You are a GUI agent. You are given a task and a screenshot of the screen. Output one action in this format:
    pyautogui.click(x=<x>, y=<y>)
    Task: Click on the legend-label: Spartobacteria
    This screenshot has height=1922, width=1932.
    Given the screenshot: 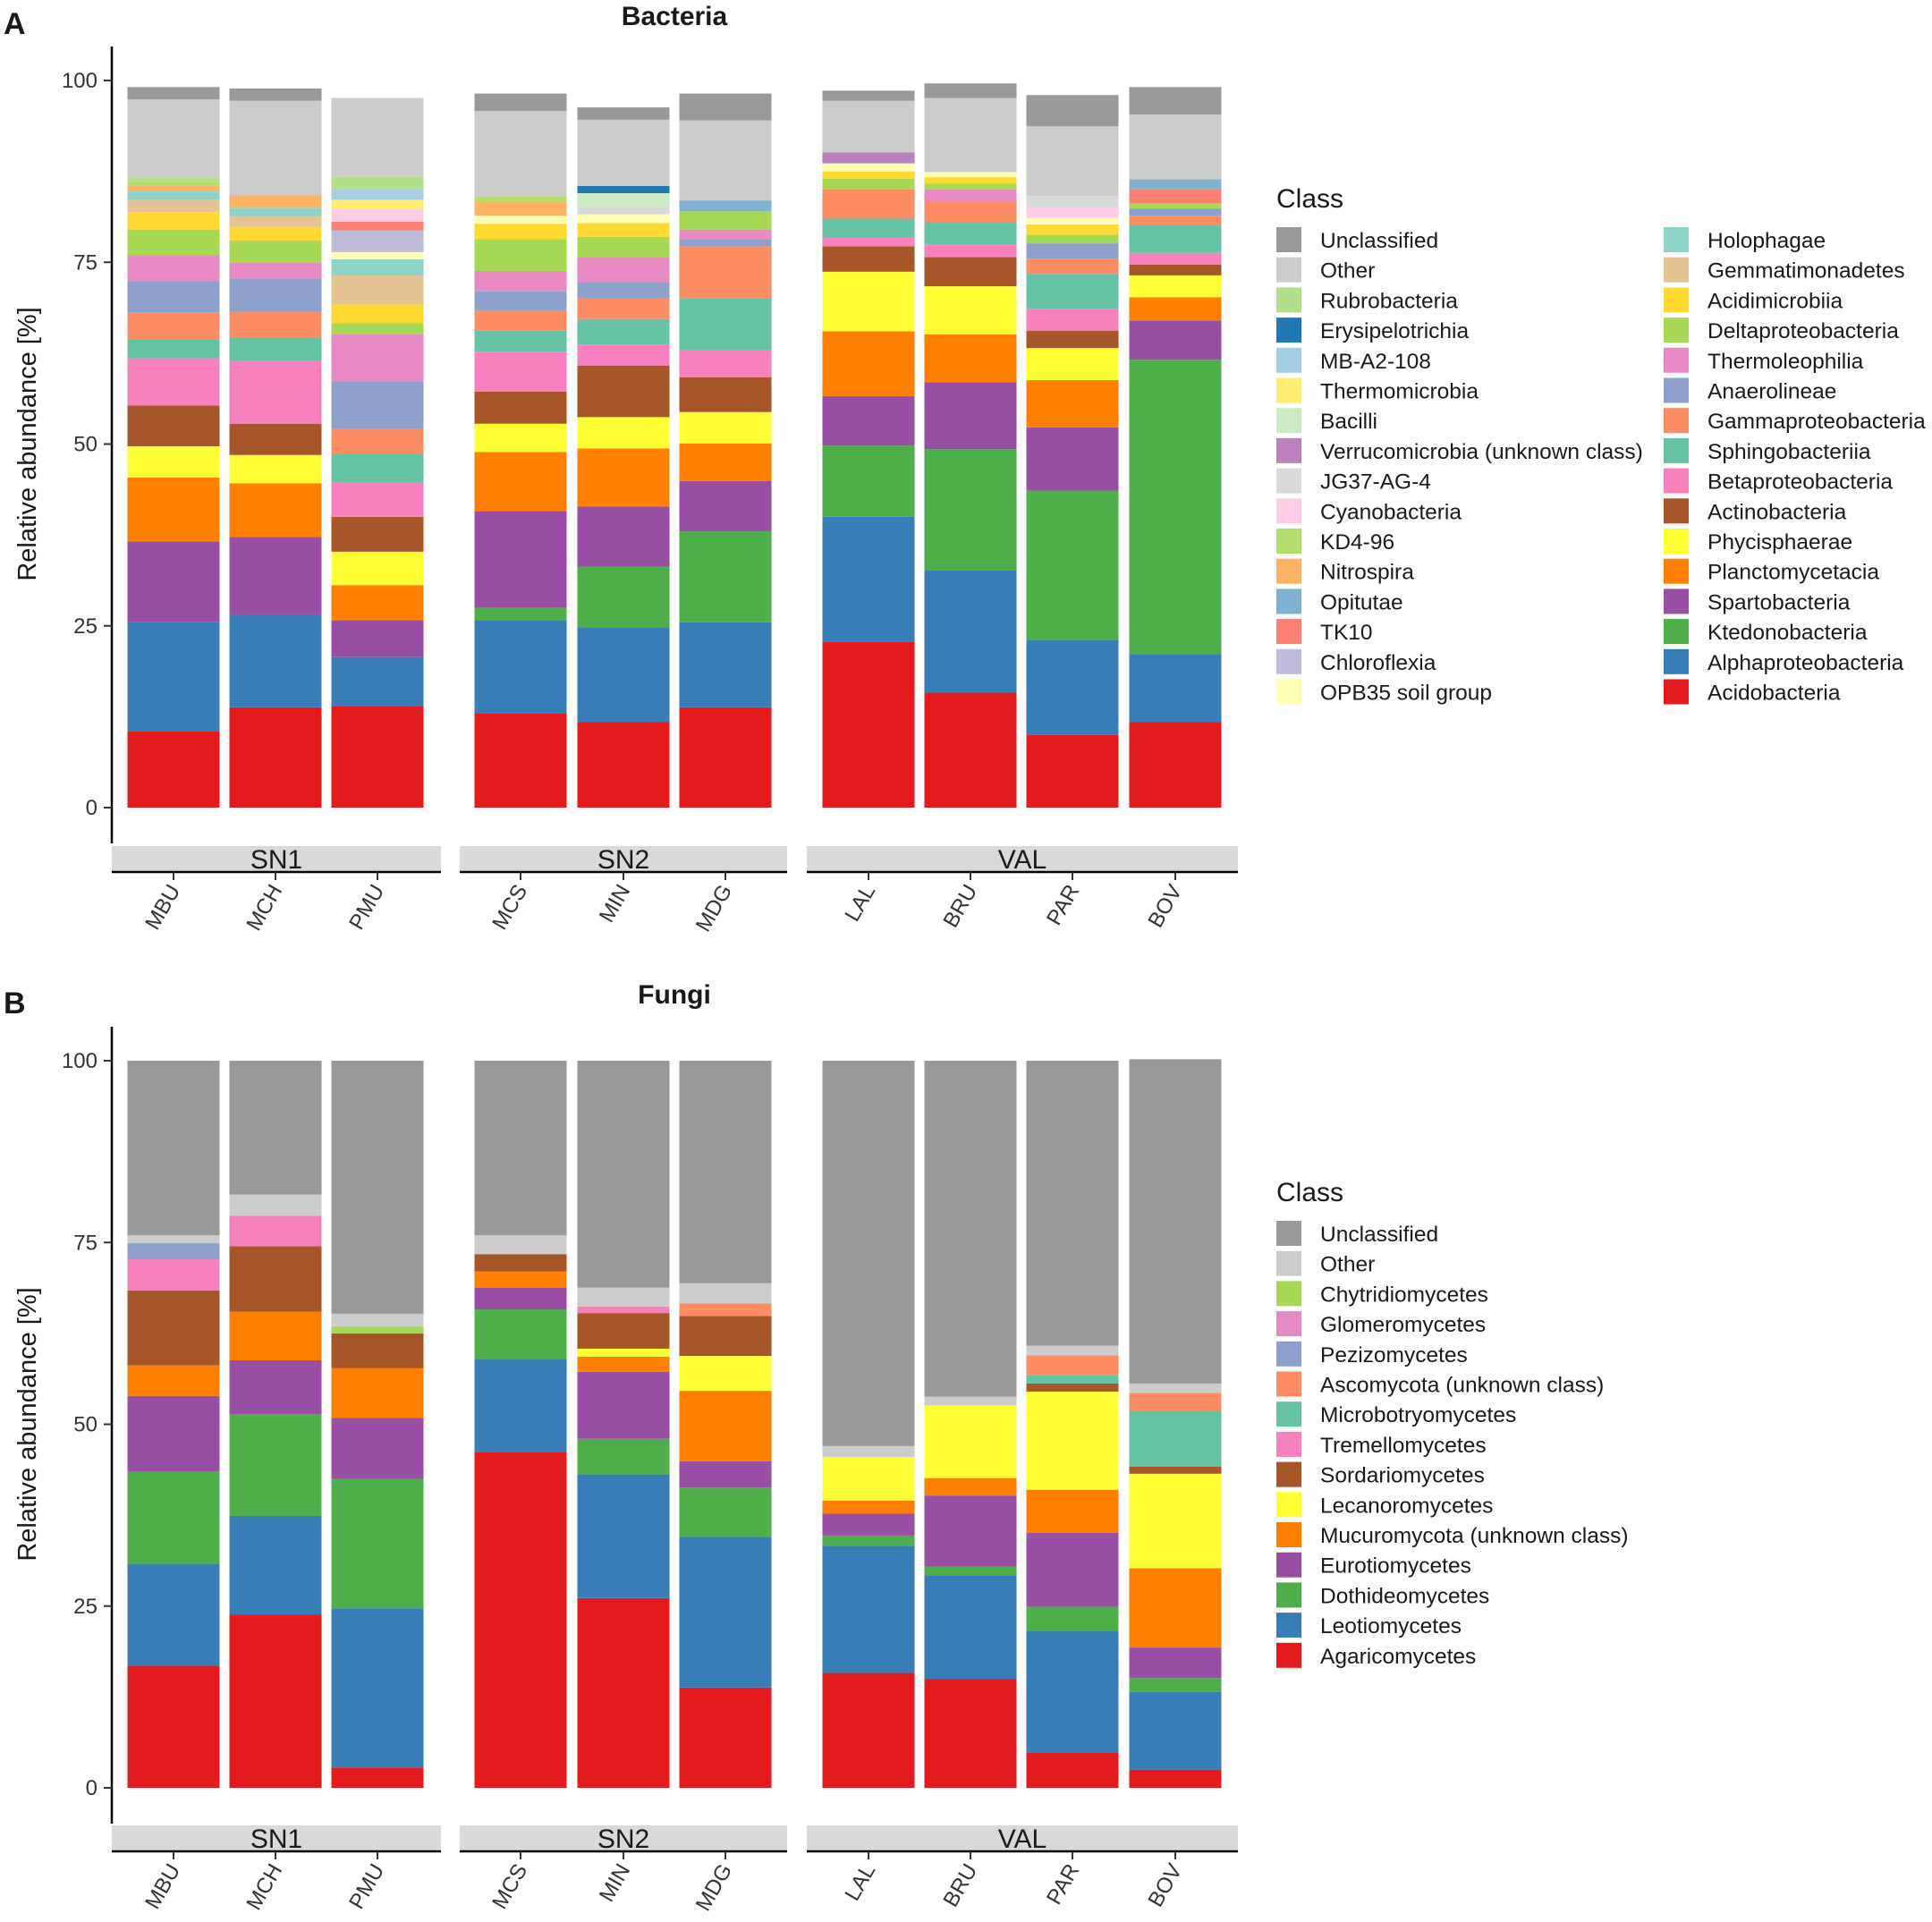 What is the action you would take?
    pyautogui.click(x=1779, y=602)
    